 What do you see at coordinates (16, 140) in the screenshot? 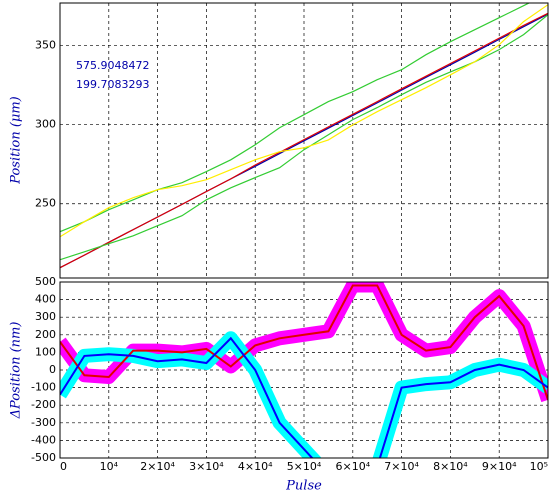
I see `y-axis-label: Position (μm)` at bounding box center [16, 140].